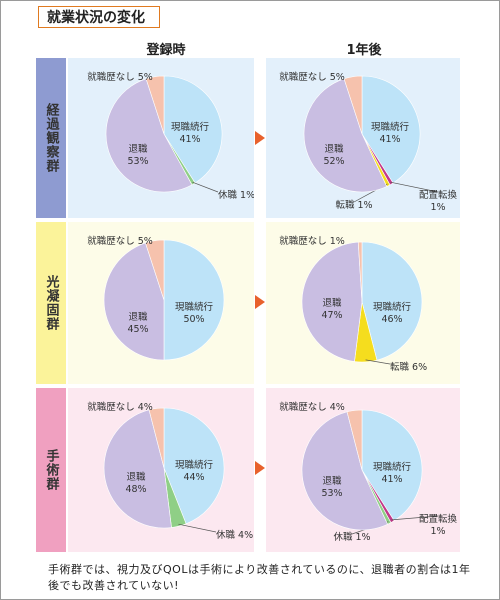 The width and height of the screenshot is (500, 600). I want to click on pie-chart: 現職続行 46% 転職 6% 退職 47% 就職歴なし 1%, so click(353, 304).